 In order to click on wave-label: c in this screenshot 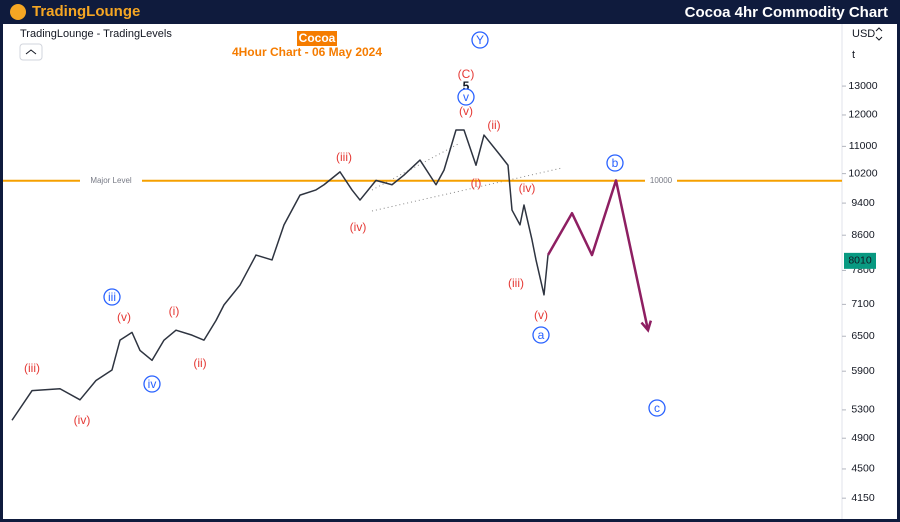, I will do `click(657, 408)`.